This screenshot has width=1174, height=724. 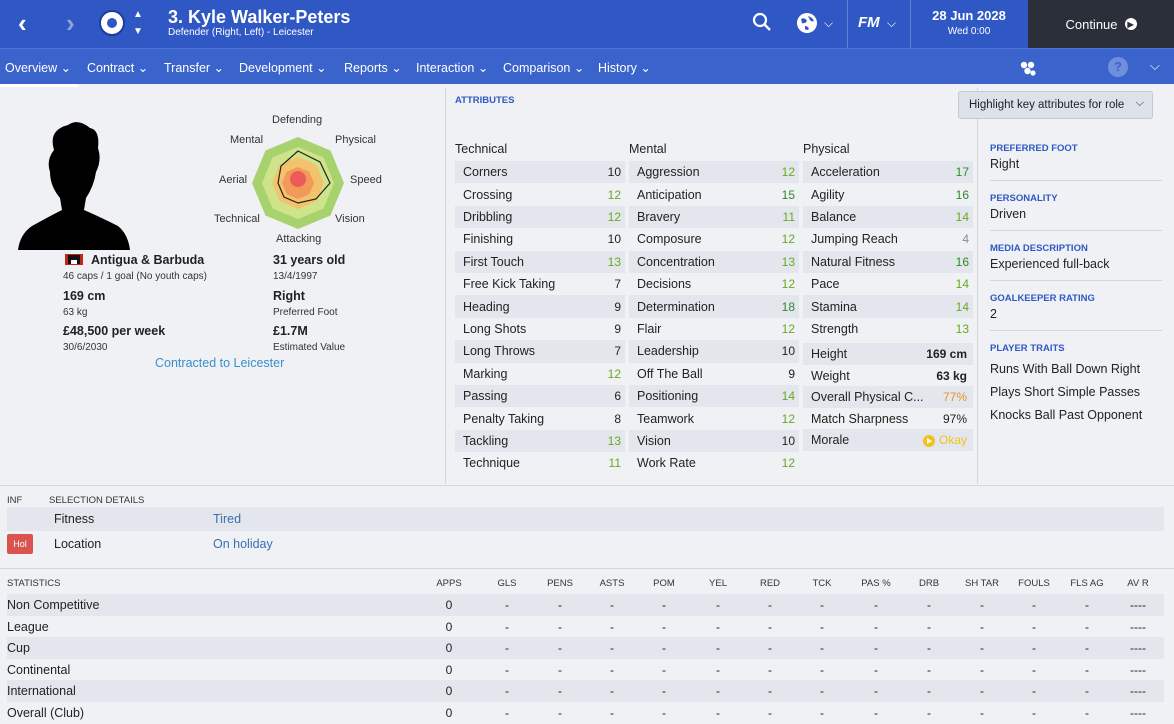 I want to click on previous-next-player-icon: ▲ ▼, so click(x=138, y=23).